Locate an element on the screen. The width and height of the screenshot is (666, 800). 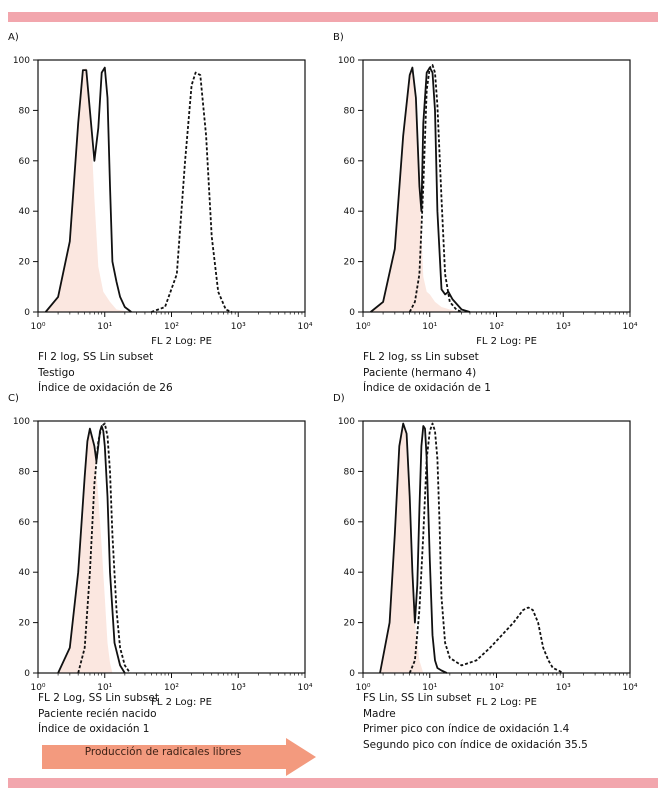
caption-line: Índice de oxidación 1 is located at coordinates (94, 729).